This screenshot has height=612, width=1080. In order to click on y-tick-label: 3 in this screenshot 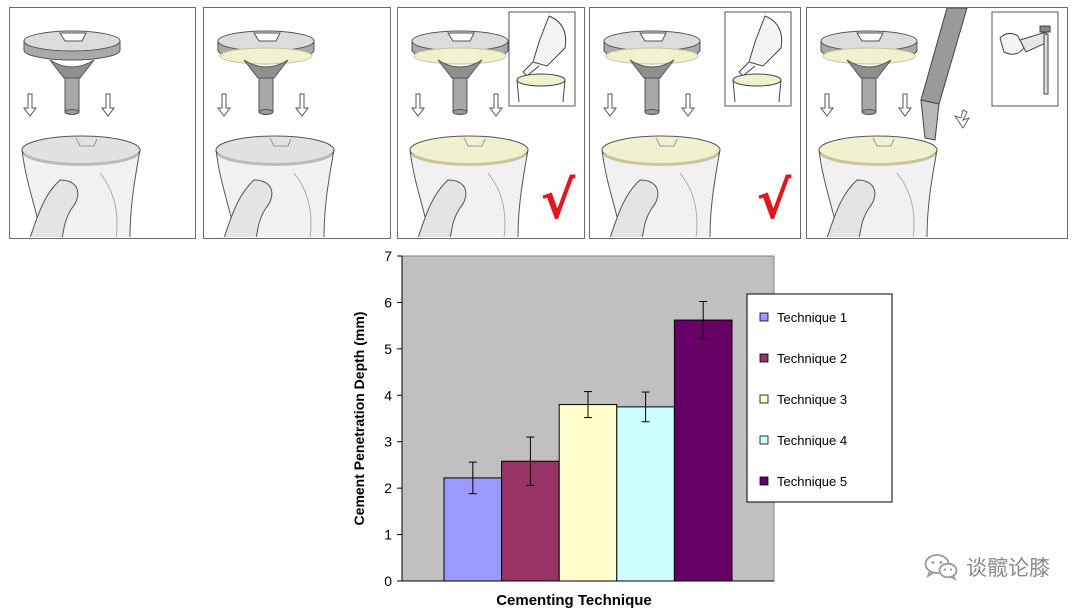, I will do `click(388, 442)`.